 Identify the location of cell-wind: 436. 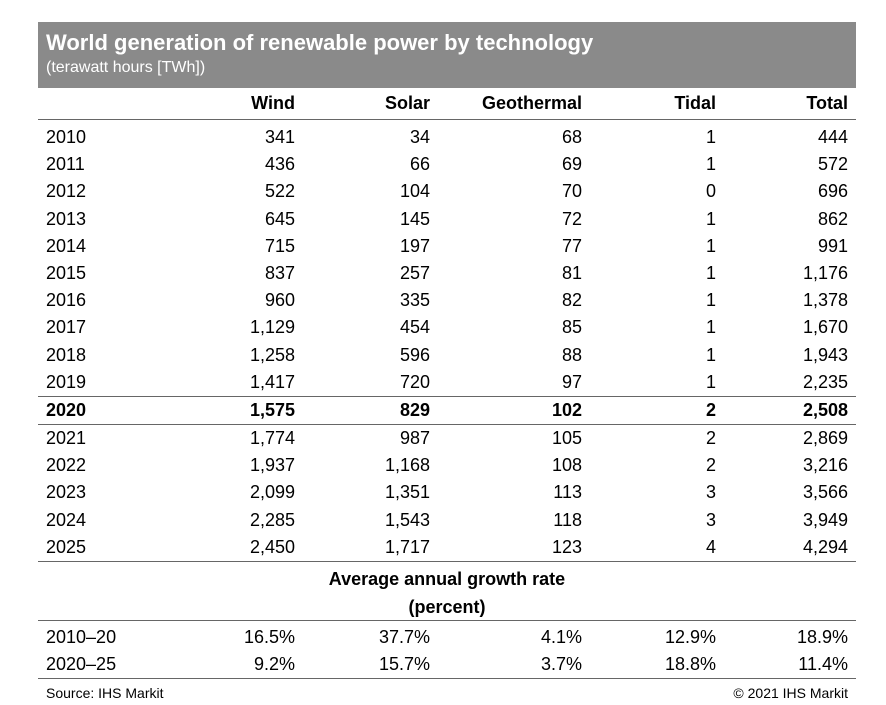
(279, 164).